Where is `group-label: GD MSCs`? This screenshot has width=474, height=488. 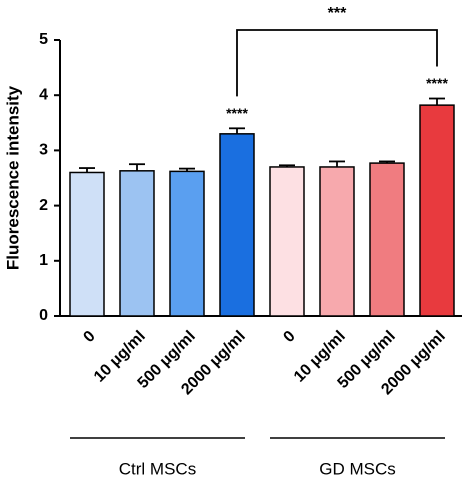
group-label: GD MSCs is located at coordinates (357, 468).